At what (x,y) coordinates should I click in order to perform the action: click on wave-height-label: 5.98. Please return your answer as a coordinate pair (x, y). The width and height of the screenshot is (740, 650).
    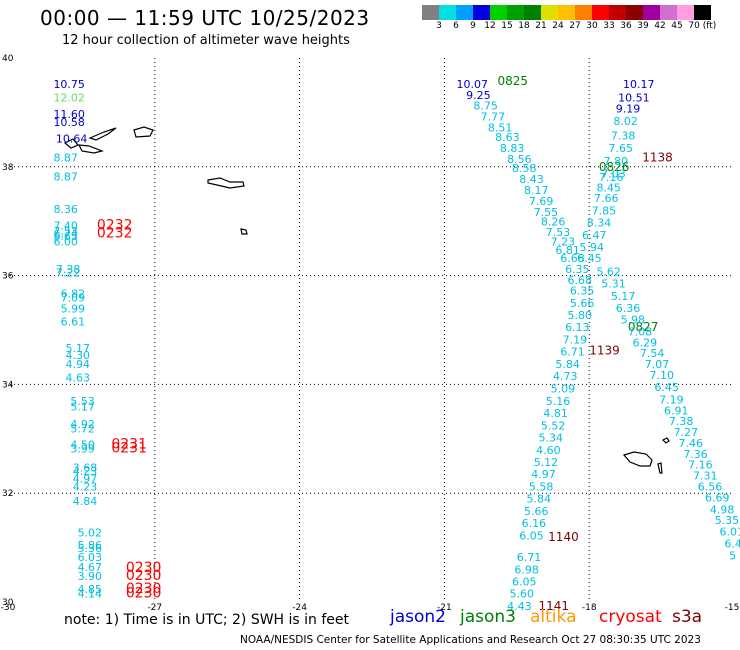
    Looking at the image, I should click on (633, 319).